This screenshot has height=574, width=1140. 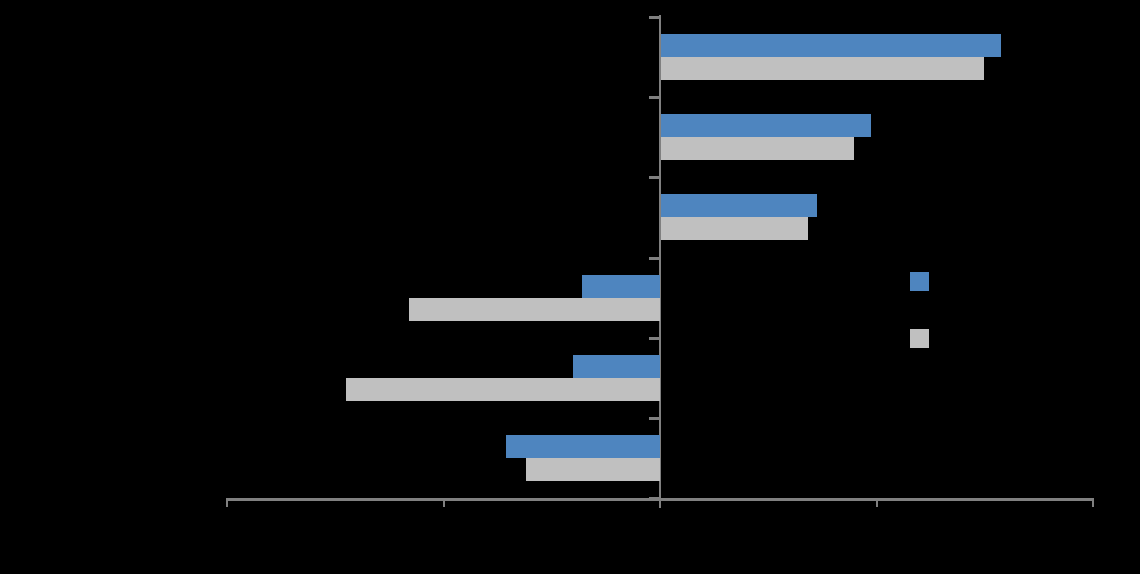 I want to click on x-axis-line, so click(x=661, y=499).